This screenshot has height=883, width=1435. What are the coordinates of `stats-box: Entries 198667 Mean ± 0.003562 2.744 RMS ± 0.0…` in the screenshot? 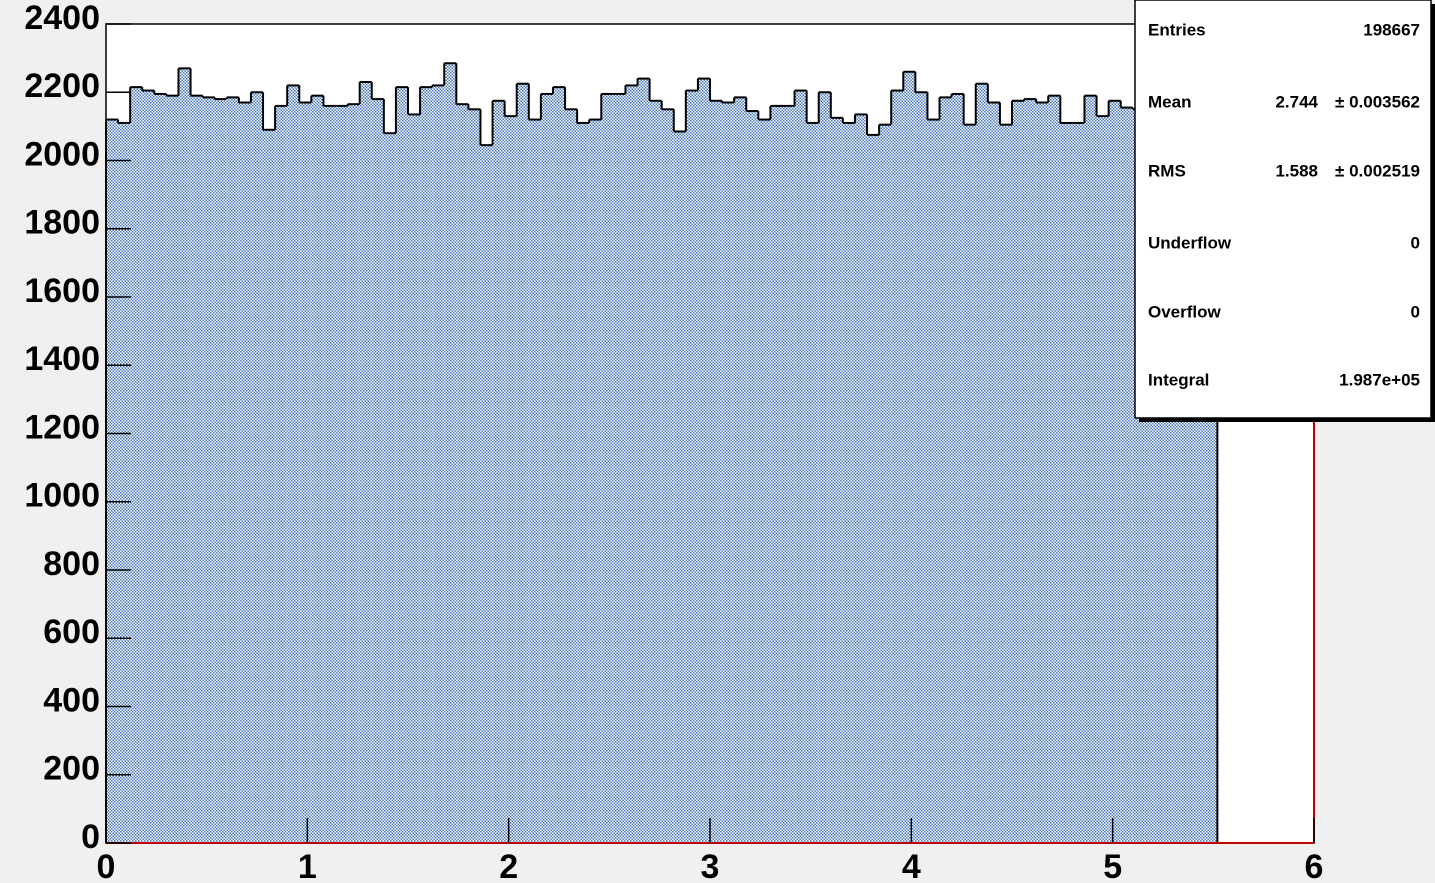 It's located at (1284, 211).